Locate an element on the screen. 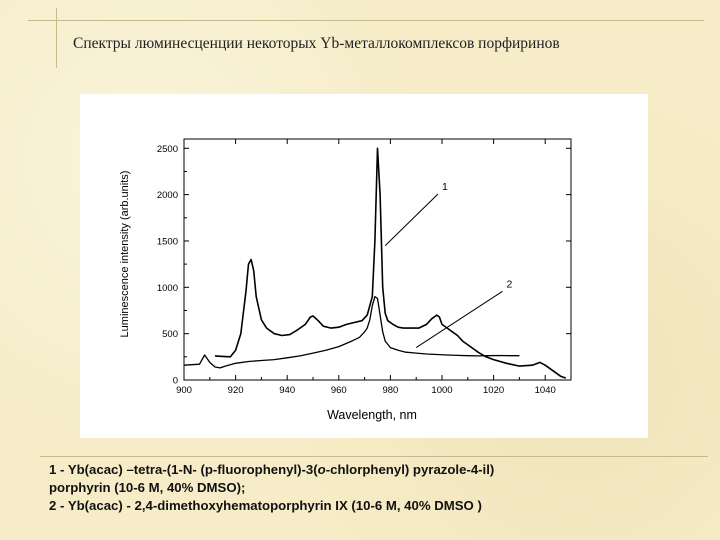 The height and width of the screenshot is (540, 720). decorative-top-rule is located at coordinates (366, 20).